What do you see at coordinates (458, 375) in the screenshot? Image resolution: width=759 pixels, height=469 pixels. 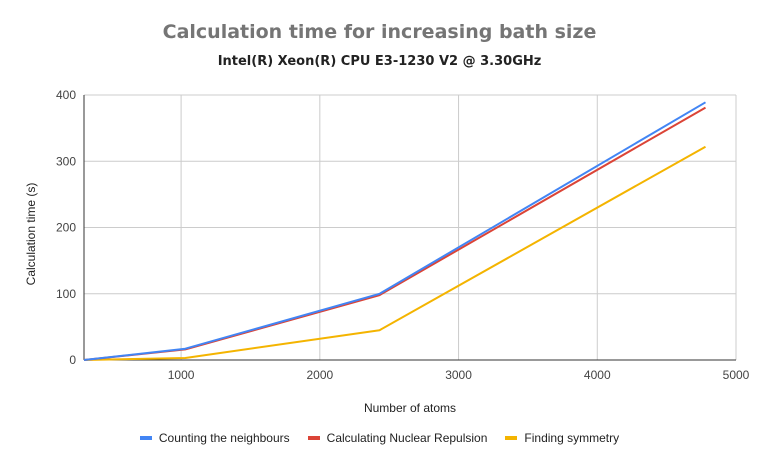 I see `x-tick-label: 3000` at bounding box center [458, 375].